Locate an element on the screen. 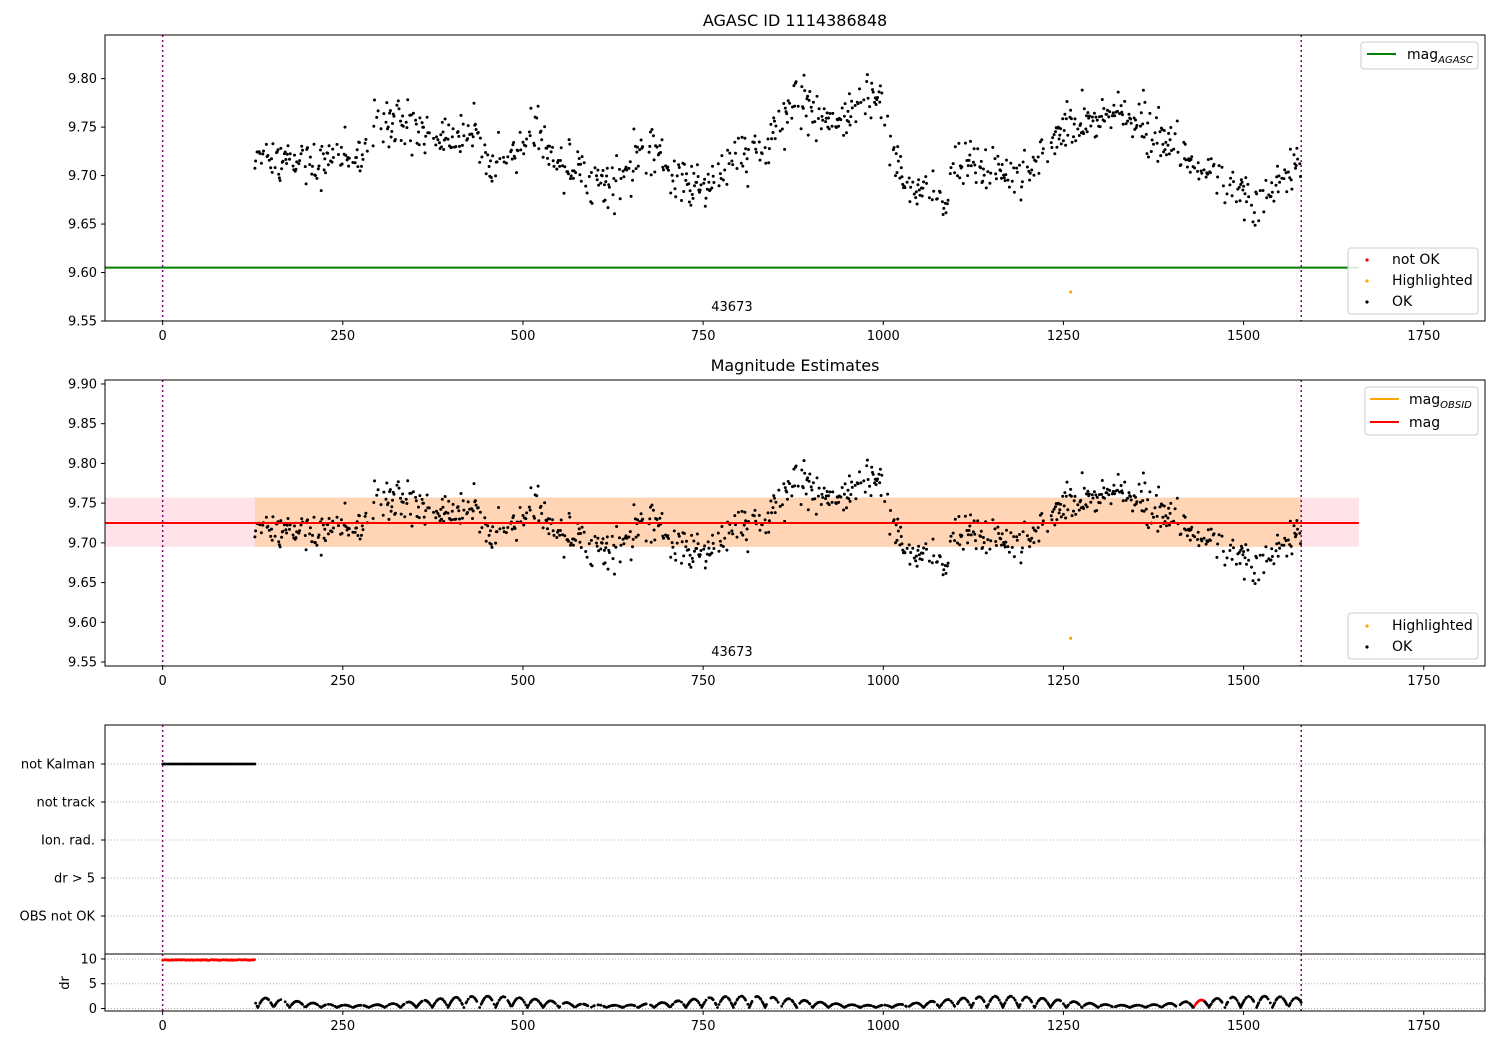  p1-legend-bottom-box is located at coordinates (1413, 281).